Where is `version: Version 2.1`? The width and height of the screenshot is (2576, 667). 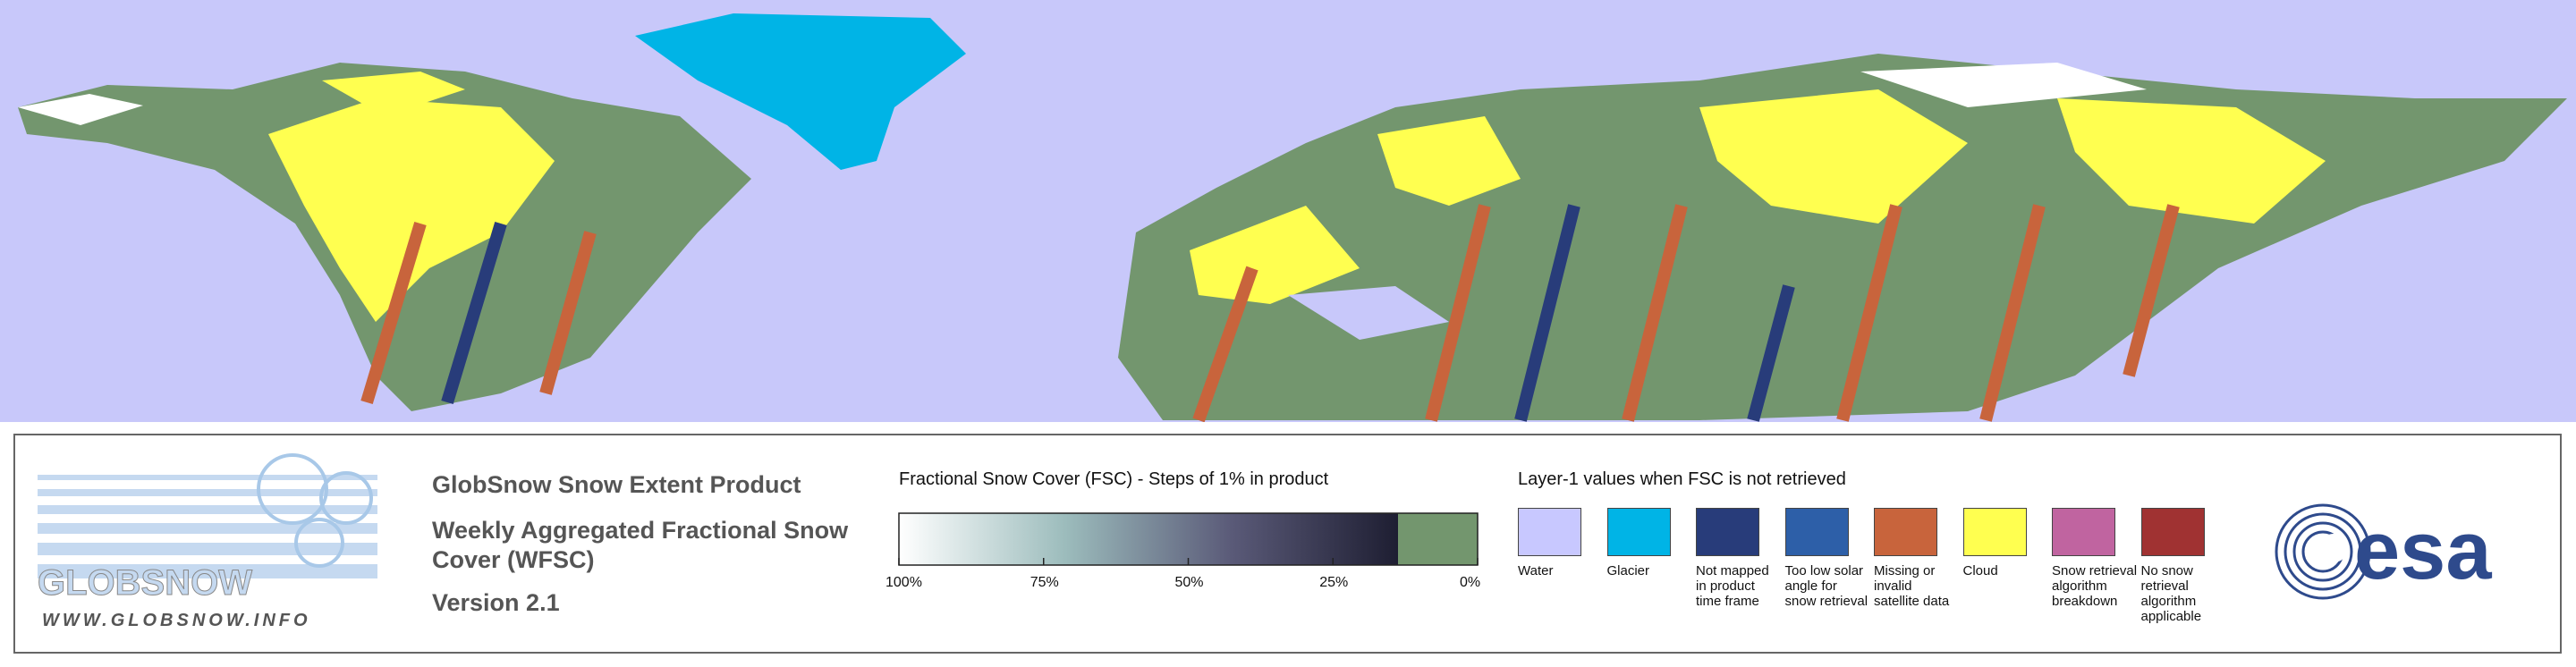 version: Version 2.1 is located at coordinates (496, 602).